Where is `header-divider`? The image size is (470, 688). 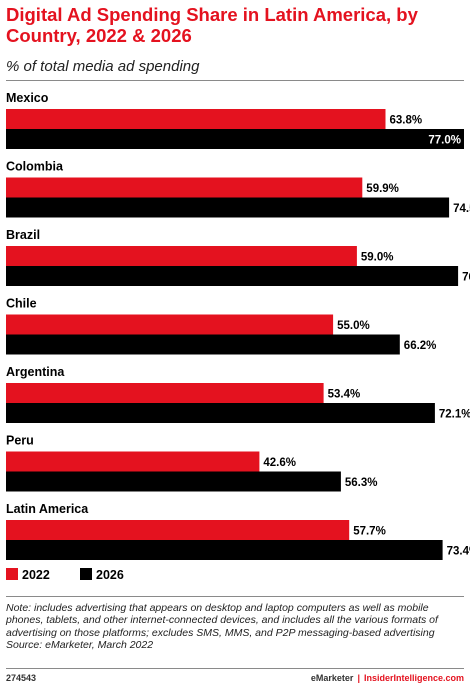
header-divider is located at coordinates (235, 80).